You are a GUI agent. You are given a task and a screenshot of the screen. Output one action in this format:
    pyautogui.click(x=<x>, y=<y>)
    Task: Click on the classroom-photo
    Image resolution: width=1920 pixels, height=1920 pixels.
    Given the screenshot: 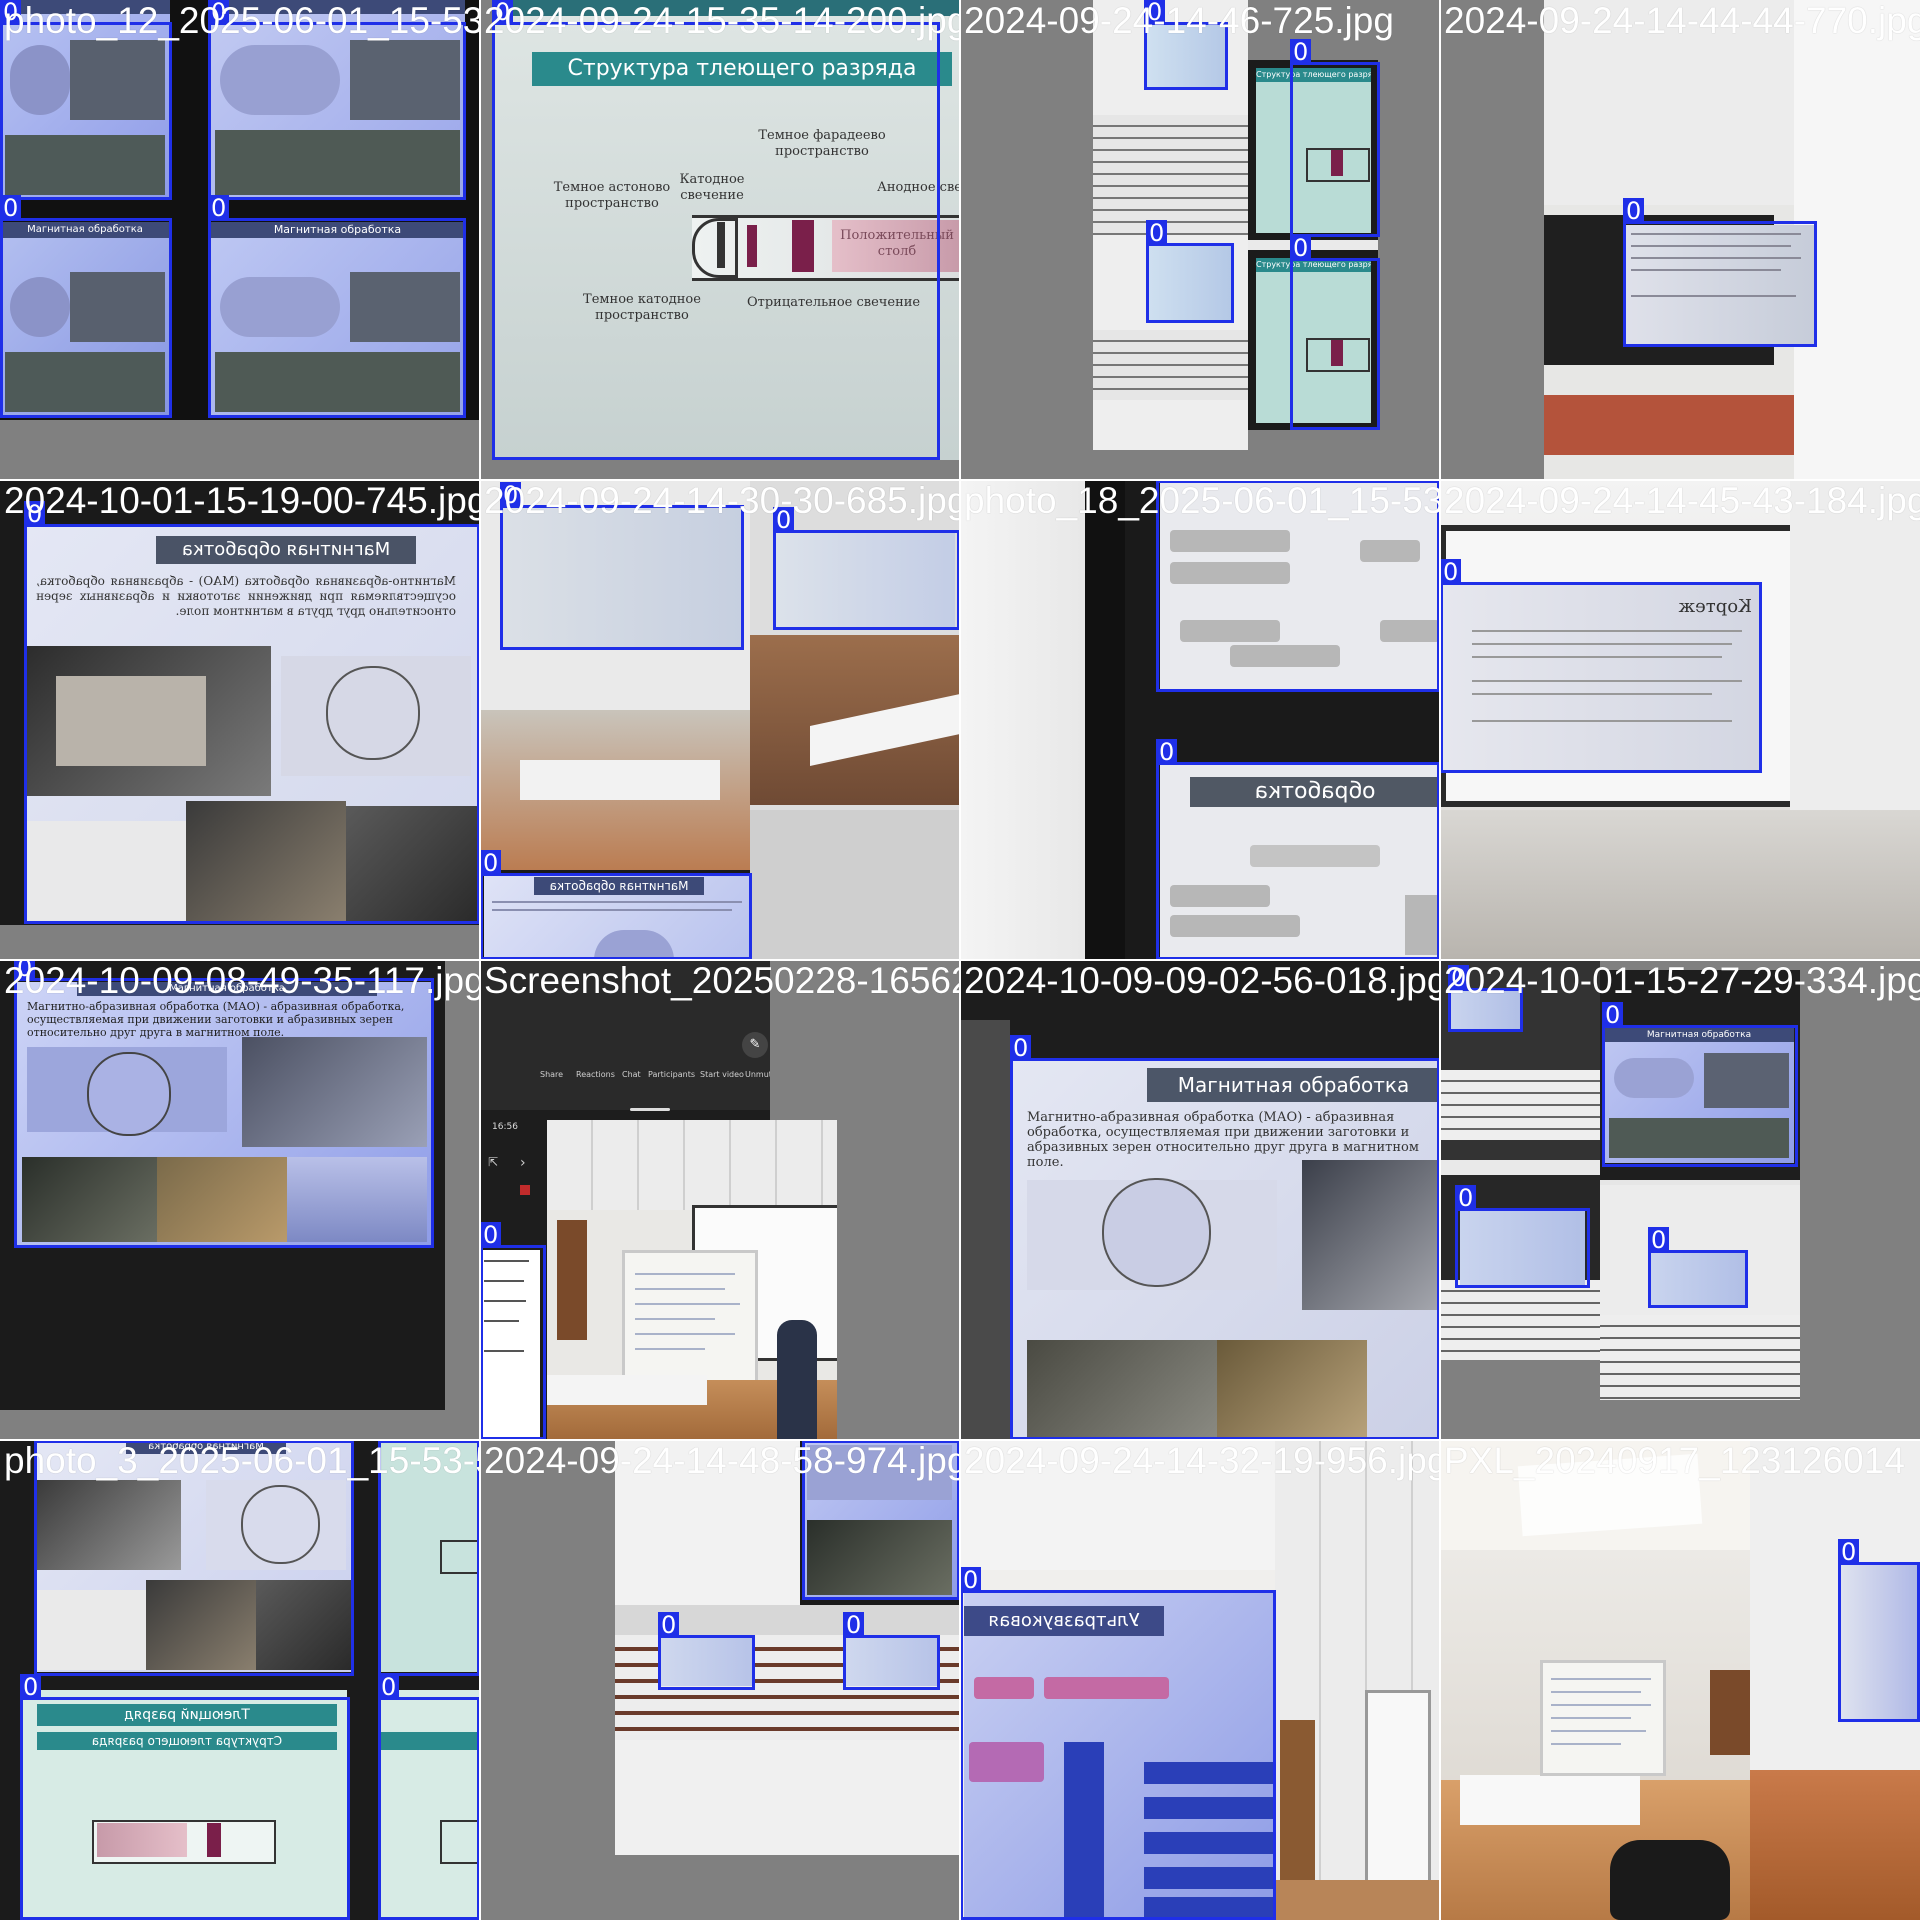 What is the action you would take?
    pyautogui.click(x=692, y=1280)
    